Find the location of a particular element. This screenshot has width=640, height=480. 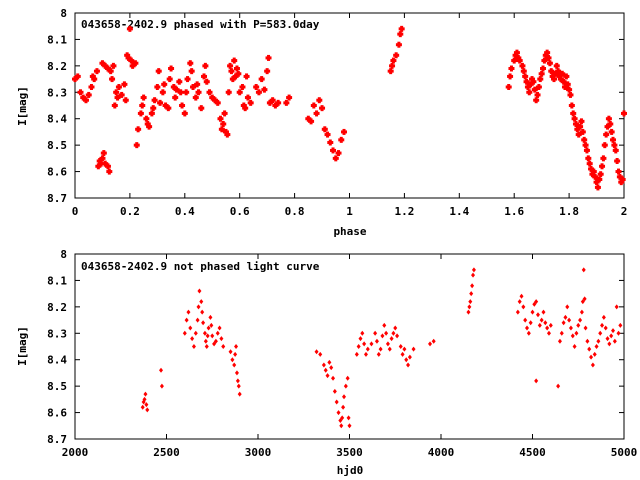

phased-y-tick-label: 8.4 is located at coordinates (57, 119).